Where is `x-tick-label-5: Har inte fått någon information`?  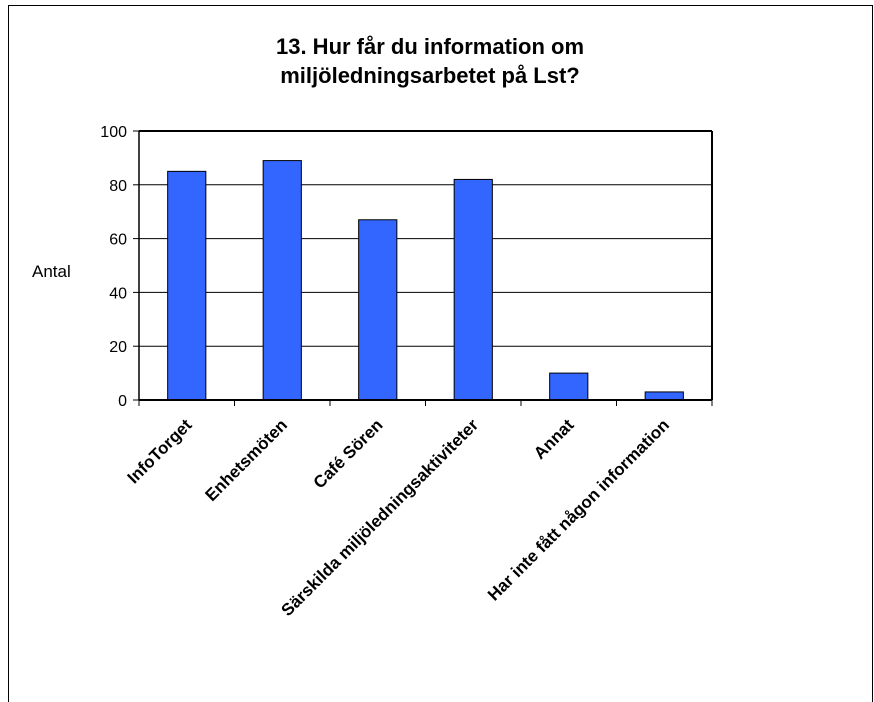
x-tick-label-5: Har inte fått någon information is located at coordinates (578, 509).